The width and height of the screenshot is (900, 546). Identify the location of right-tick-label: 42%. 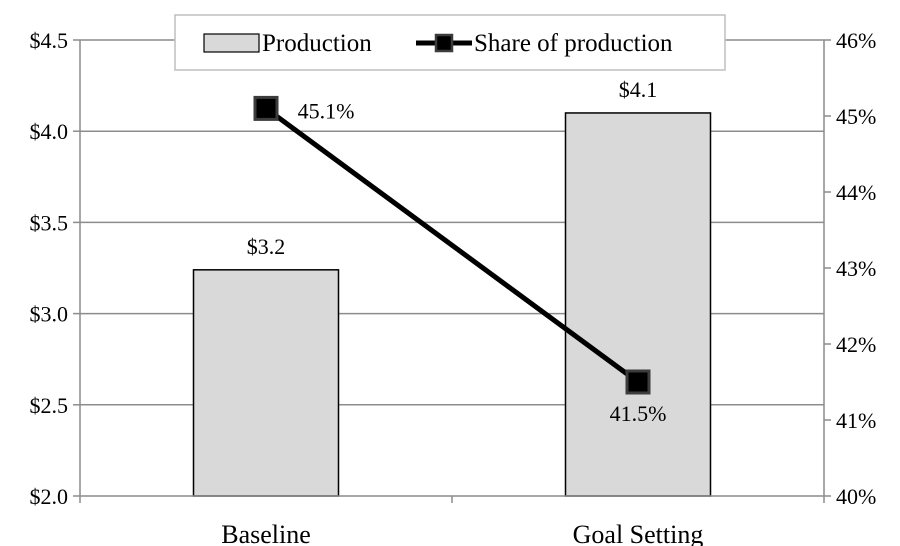
(856, 344).